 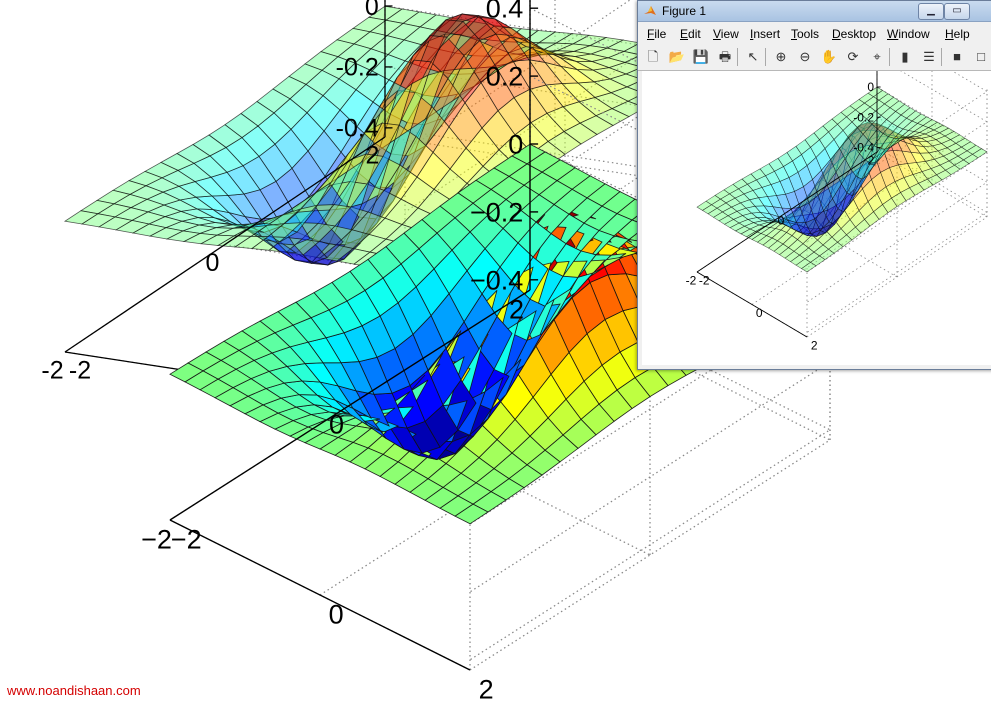 What do you see at coordinates (781, 56) in the screenshot?
I see `zoom-in-icon: ⊕` at bounding box center [781, 56].